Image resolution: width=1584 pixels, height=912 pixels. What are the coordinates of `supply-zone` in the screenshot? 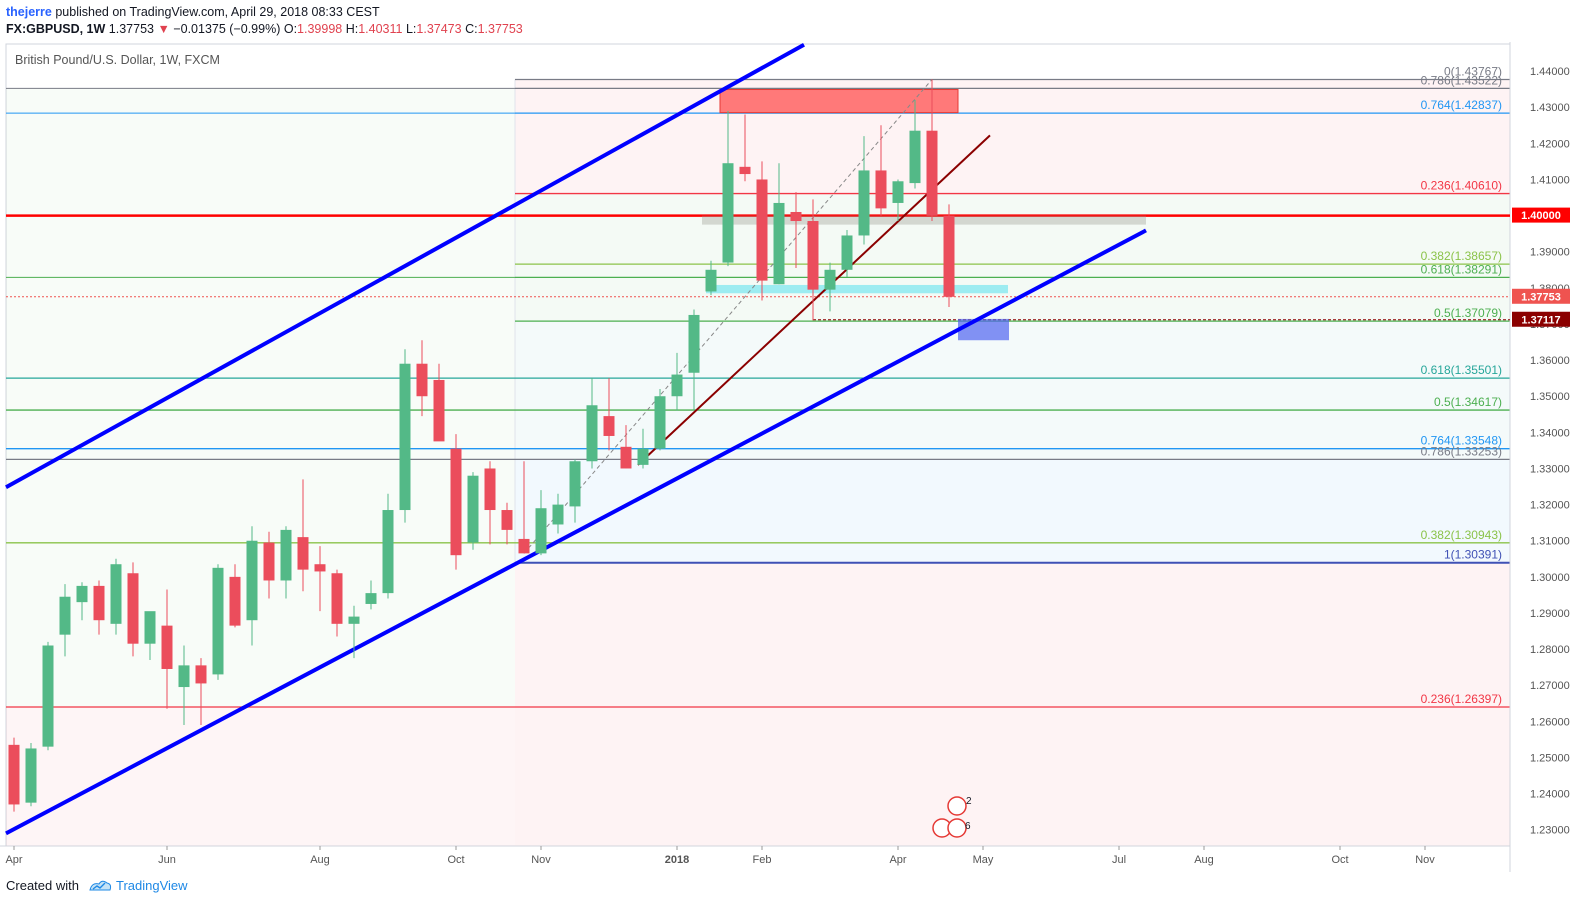 It's located at (839, 101).